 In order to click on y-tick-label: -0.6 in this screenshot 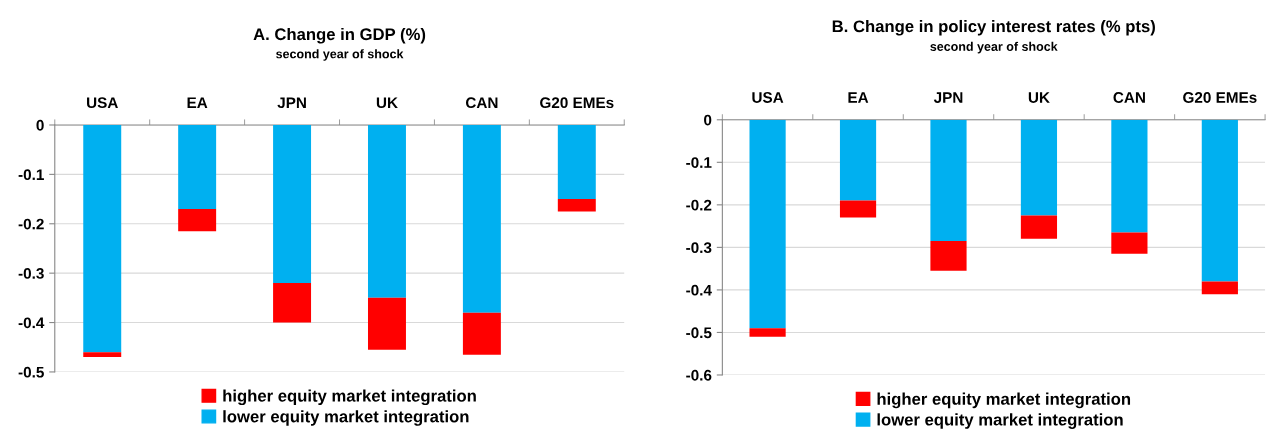, I will do `click(699, 375)`.